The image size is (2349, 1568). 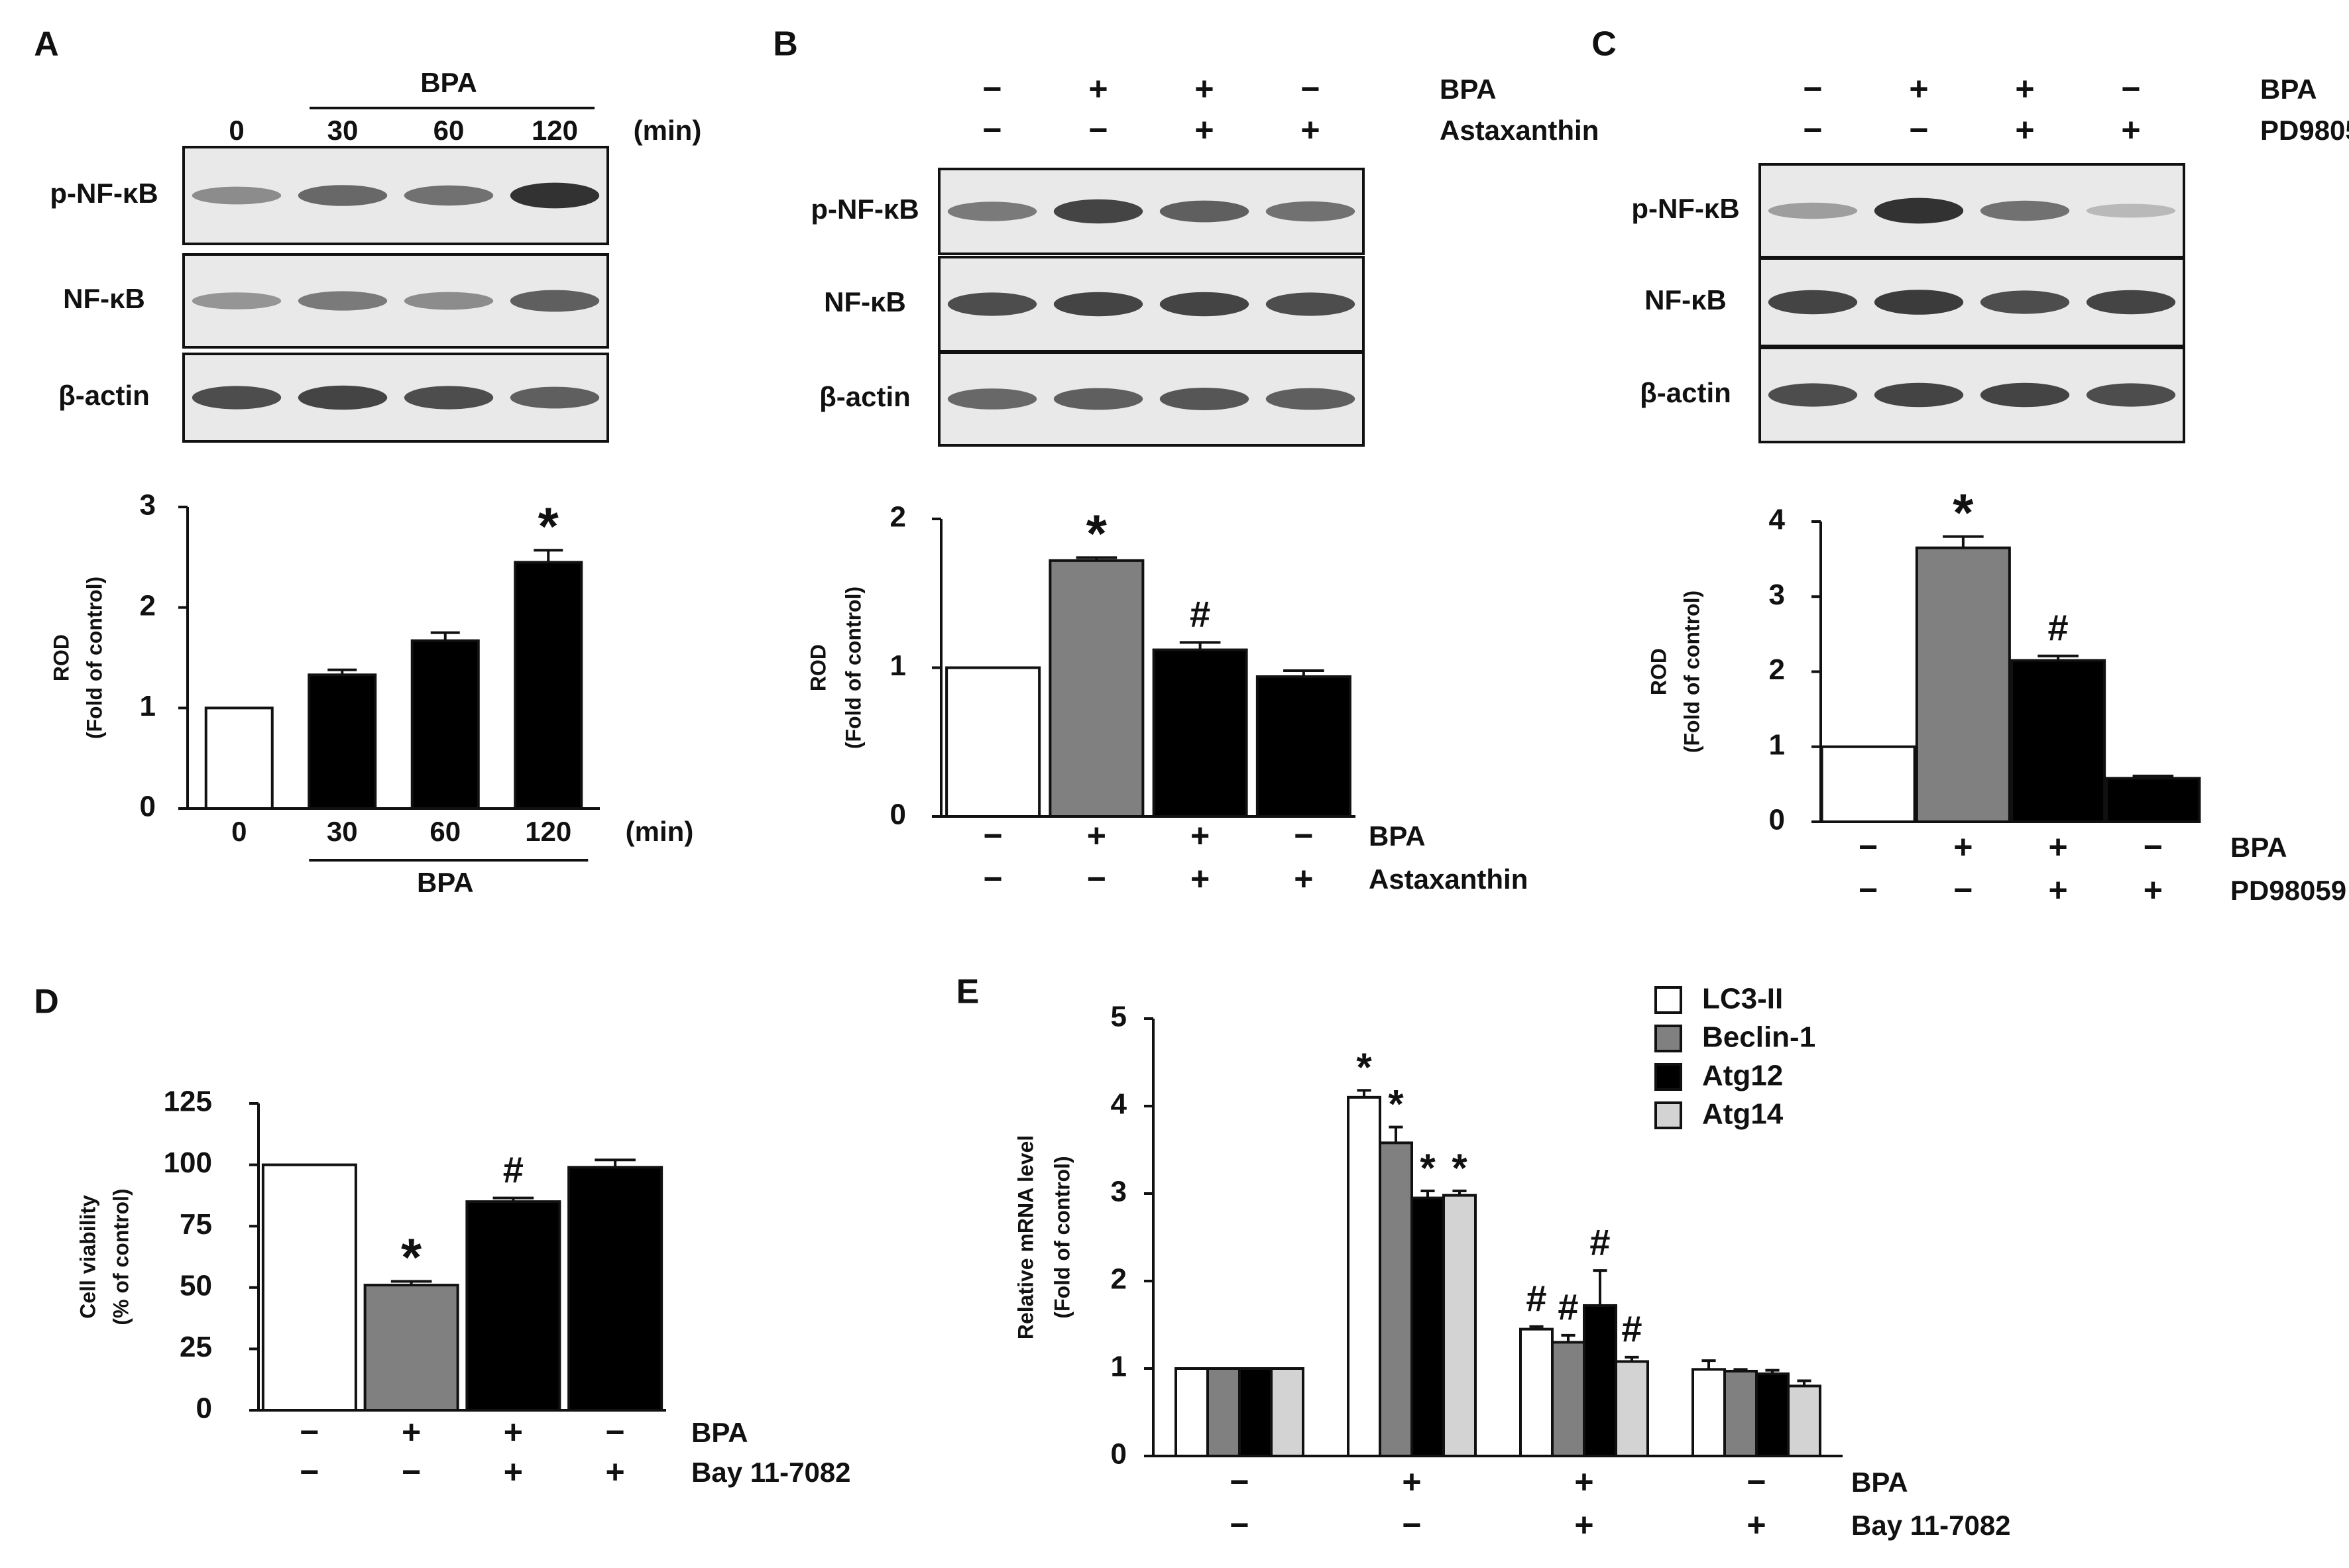 I want to click on y-axis-label: (% of control), so click(x=121, y=1256).